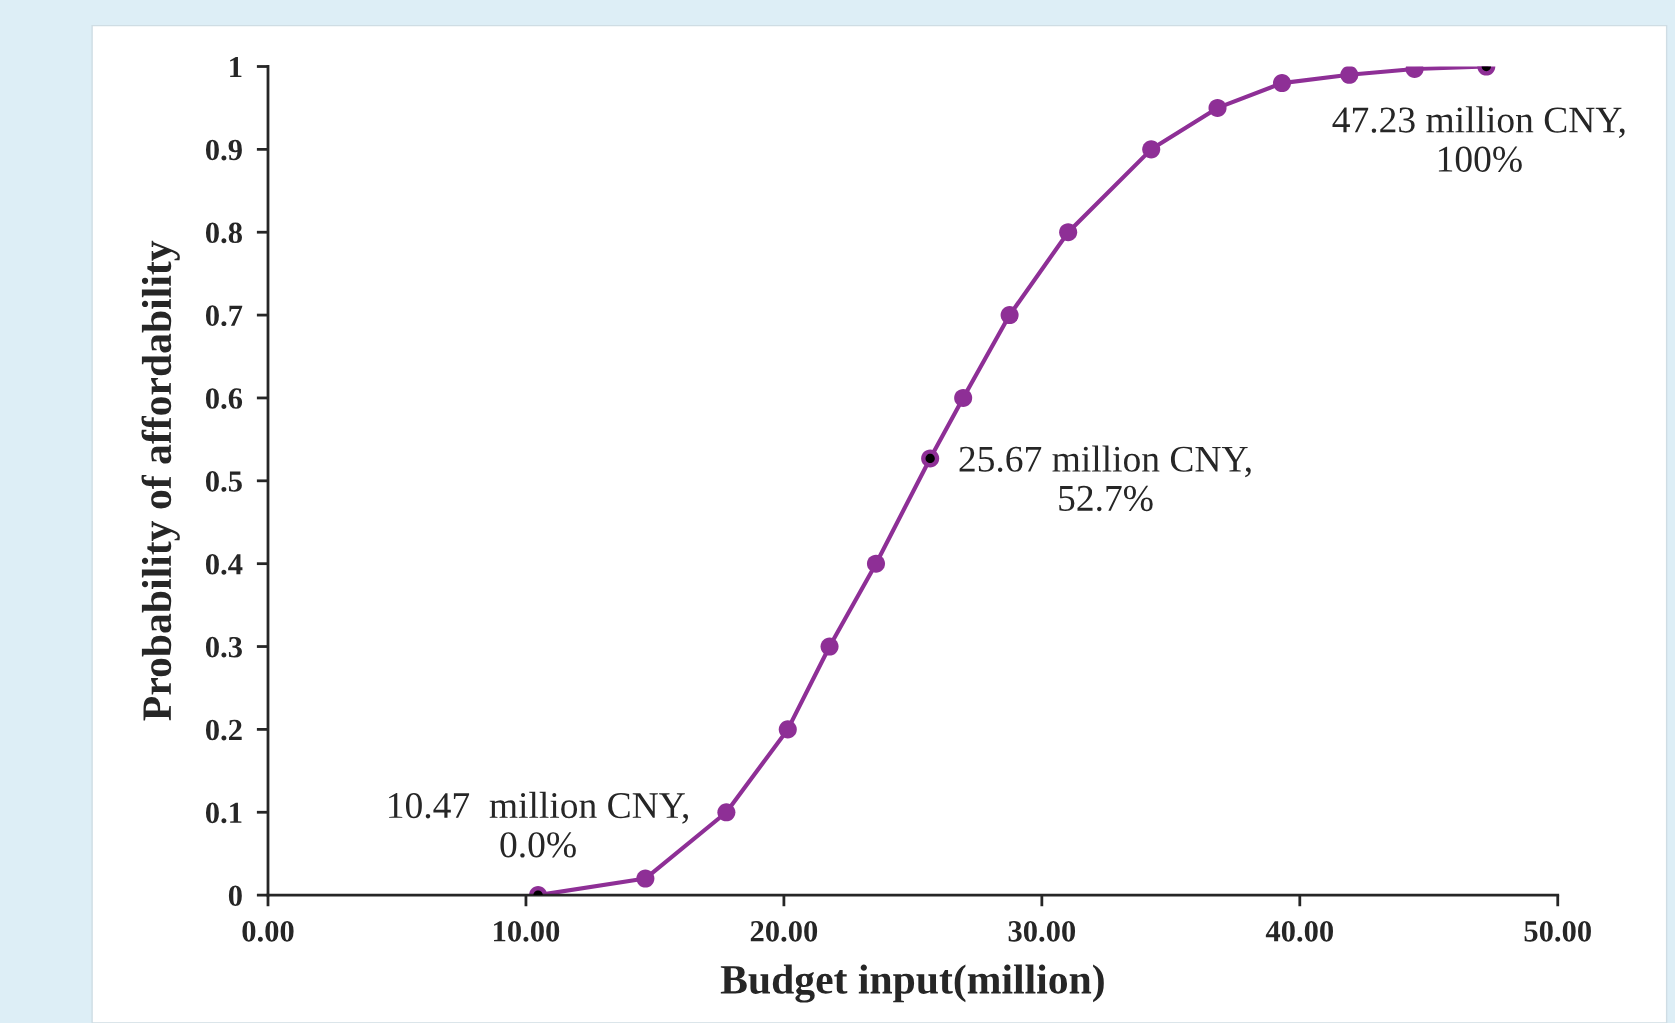 The image size is (1675, 1023). I want to click on y-tick-label: 0.7, so click(224, 316).